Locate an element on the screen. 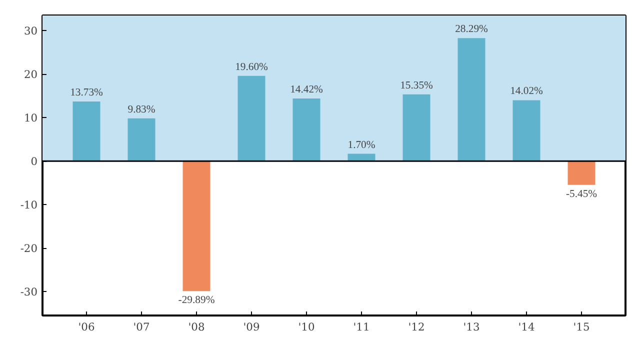 This screenshot has height=347, width=639. data-label: 19.60% is located at coordinates (251, 67).